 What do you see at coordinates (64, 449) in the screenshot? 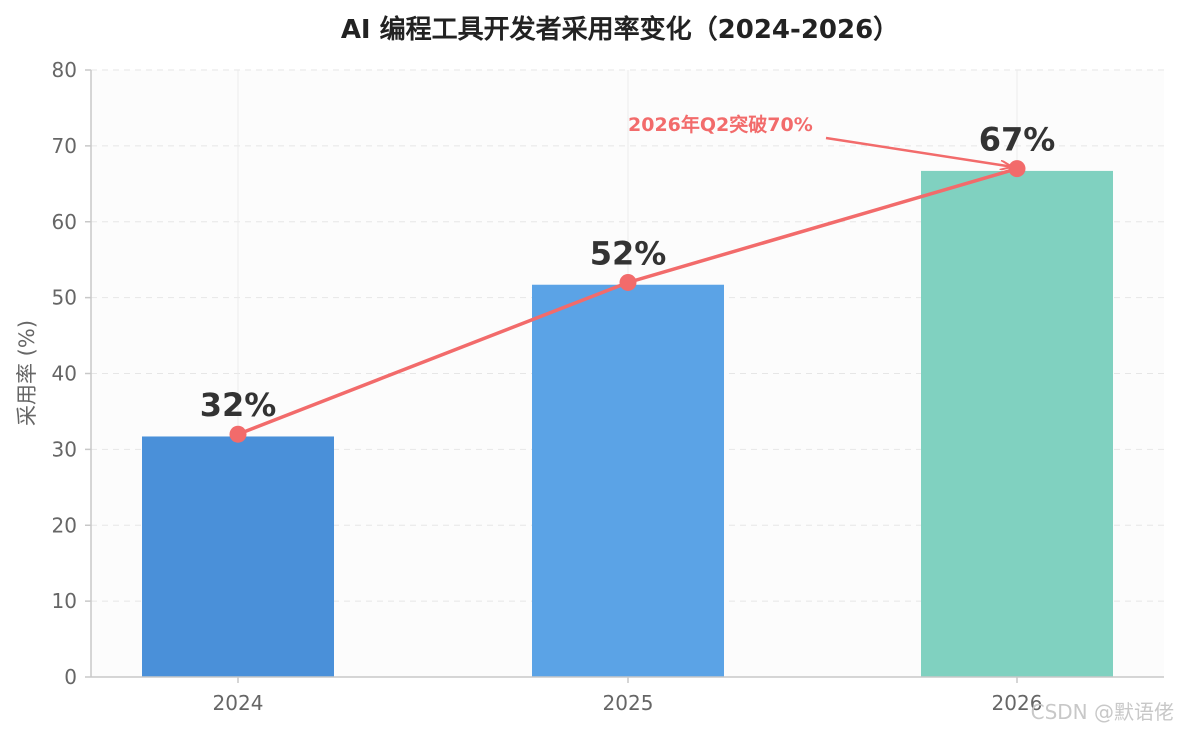
I see `y-tick-label: 30` at bounding box center [64, 449].